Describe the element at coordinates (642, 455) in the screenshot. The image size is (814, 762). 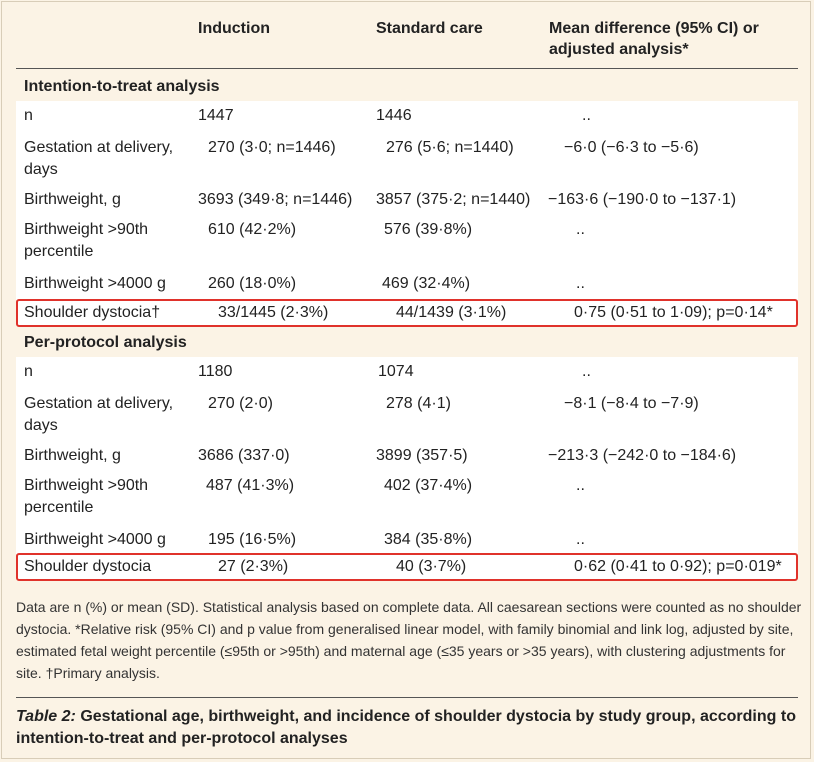
I see `cell-diff: −213·3 (−242·0 to −184·6)` at that location.